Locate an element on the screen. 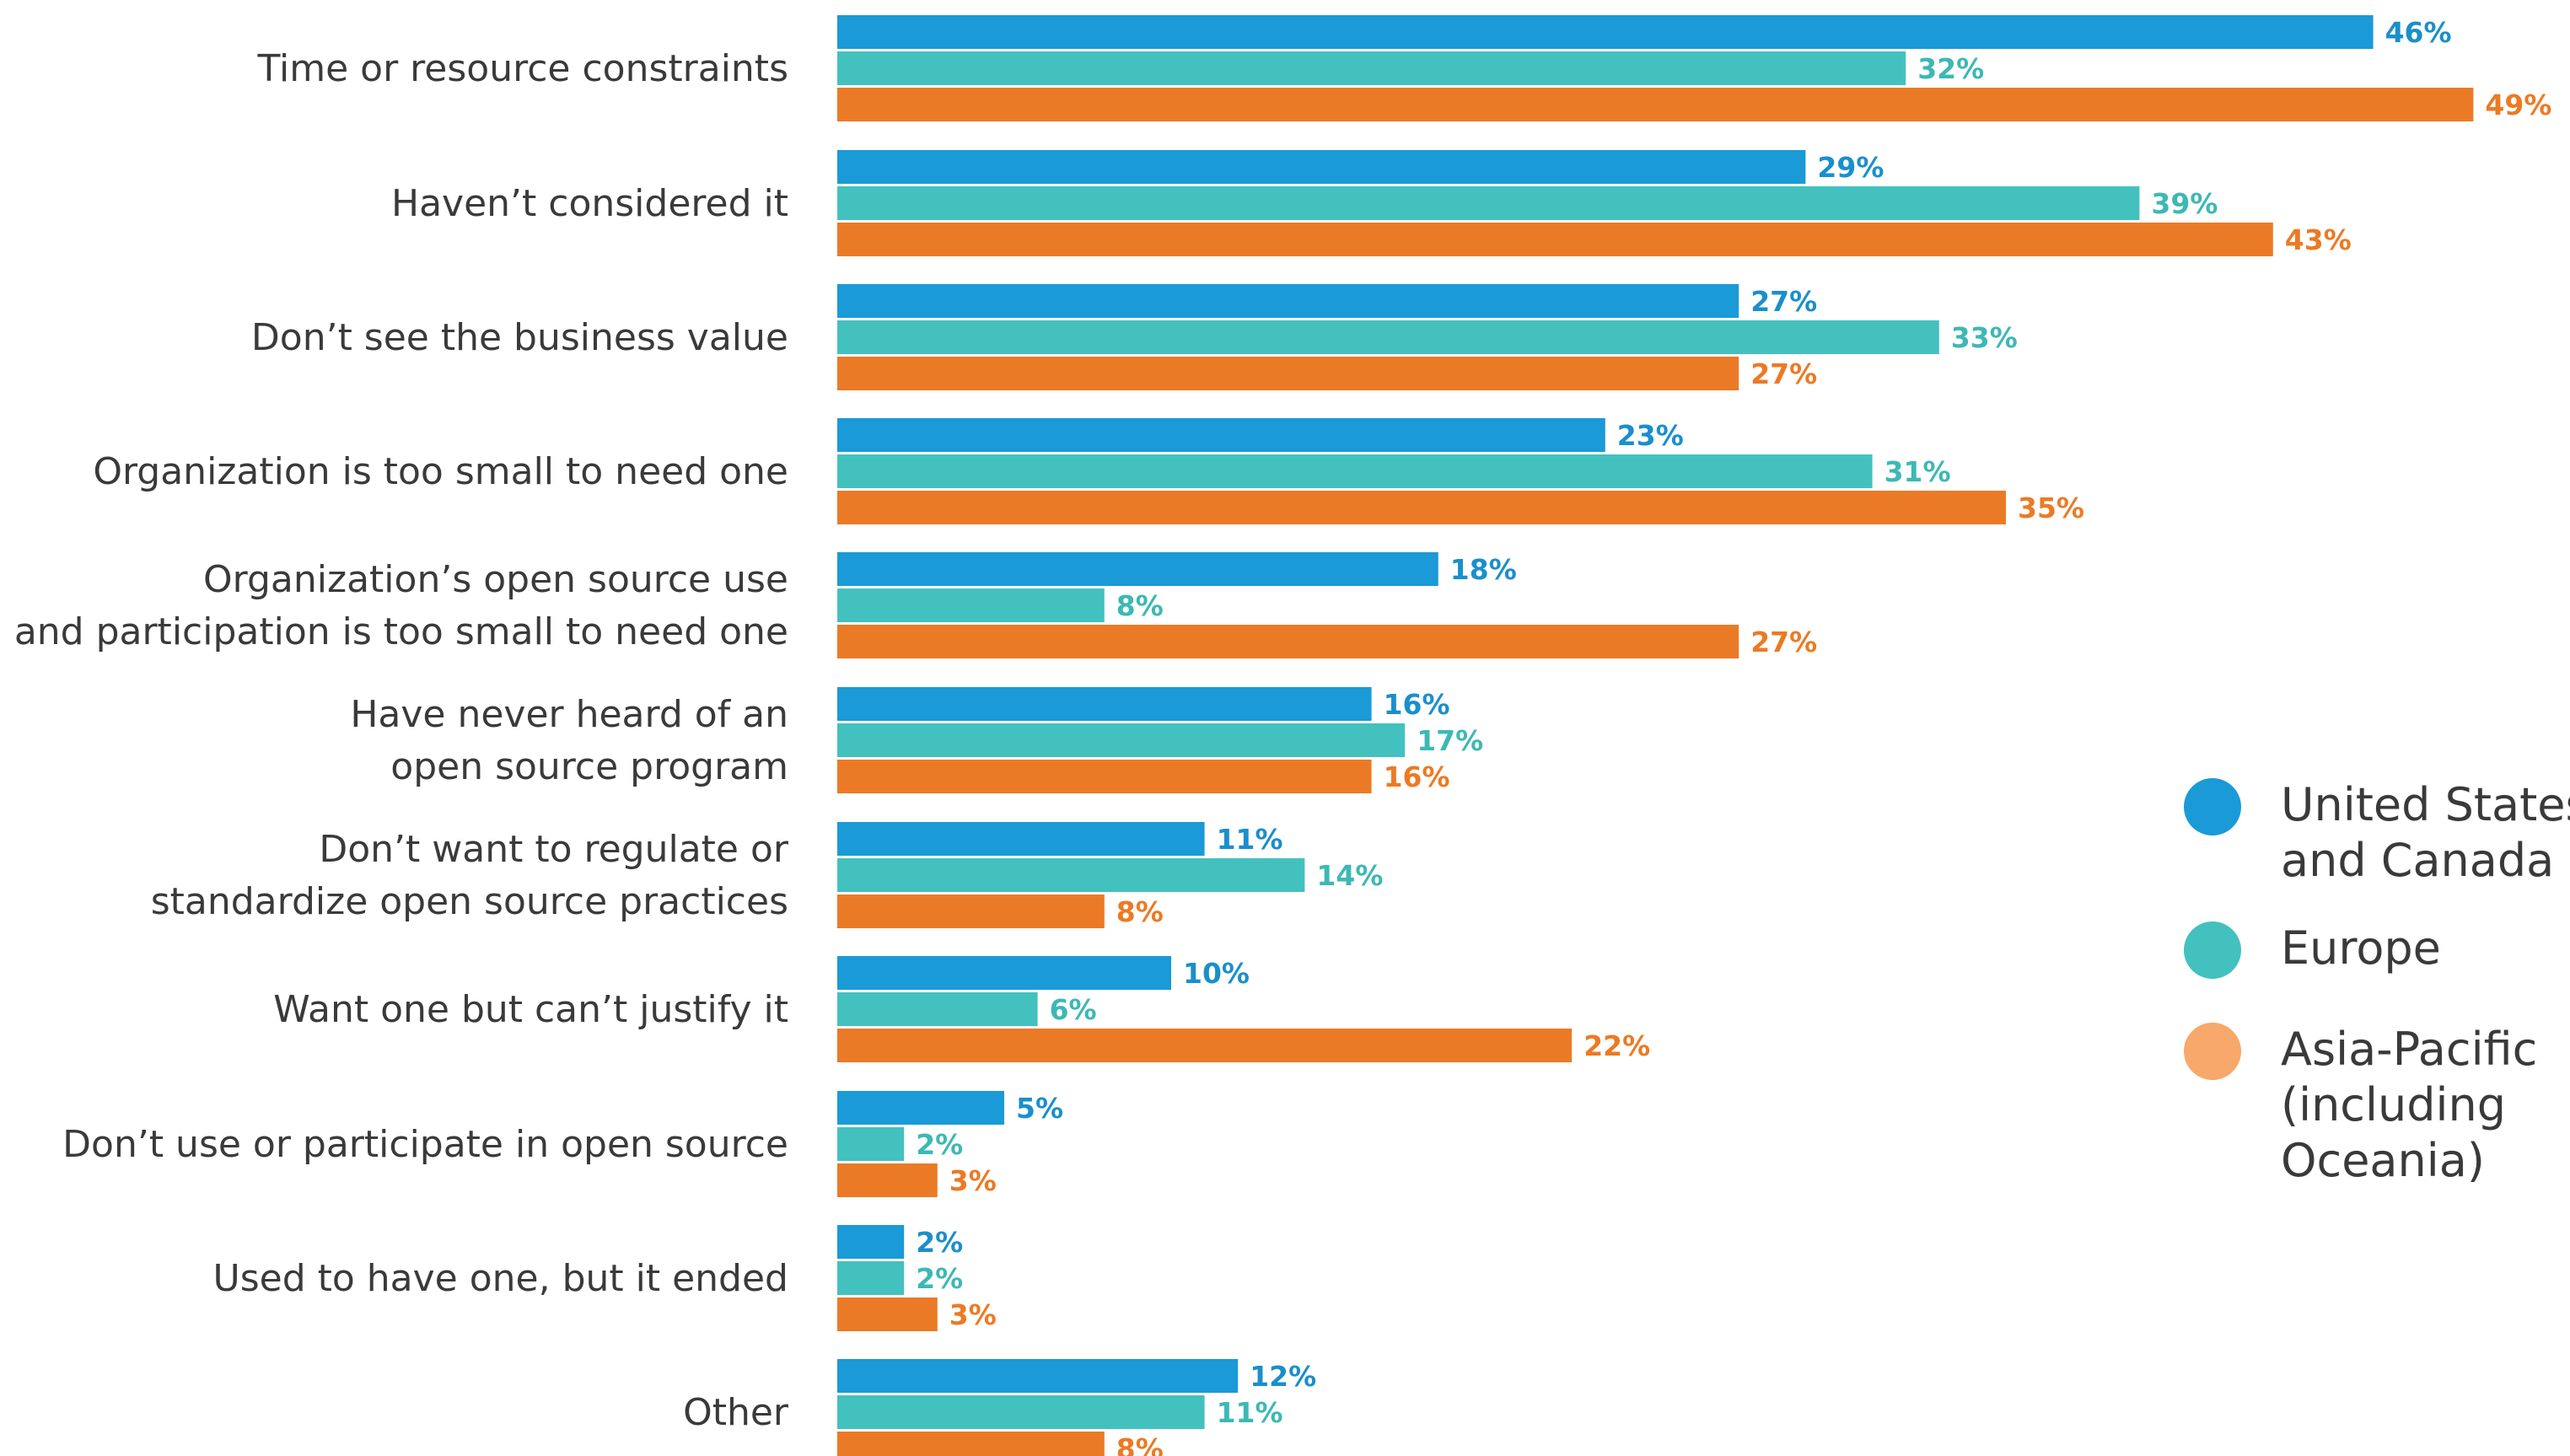  bar-united-states-and-canada-want-one-but-can-t-justify-it is located at coordinates (1004, 973).